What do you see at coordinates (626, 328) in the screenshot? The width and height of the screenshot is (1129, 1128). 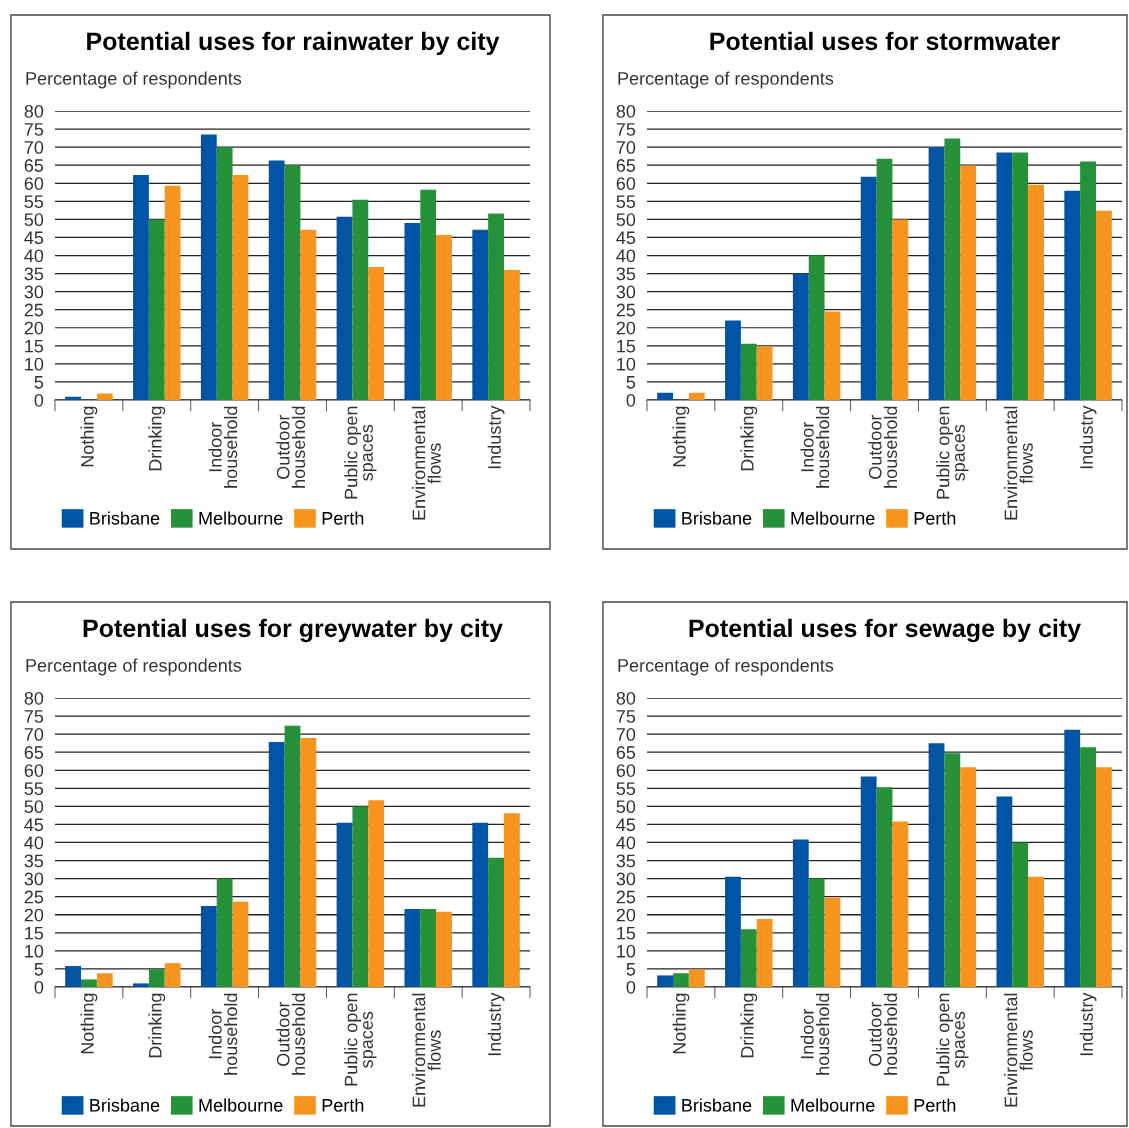 I see `y-tick-label: 20` at bounding box center [626, 328].